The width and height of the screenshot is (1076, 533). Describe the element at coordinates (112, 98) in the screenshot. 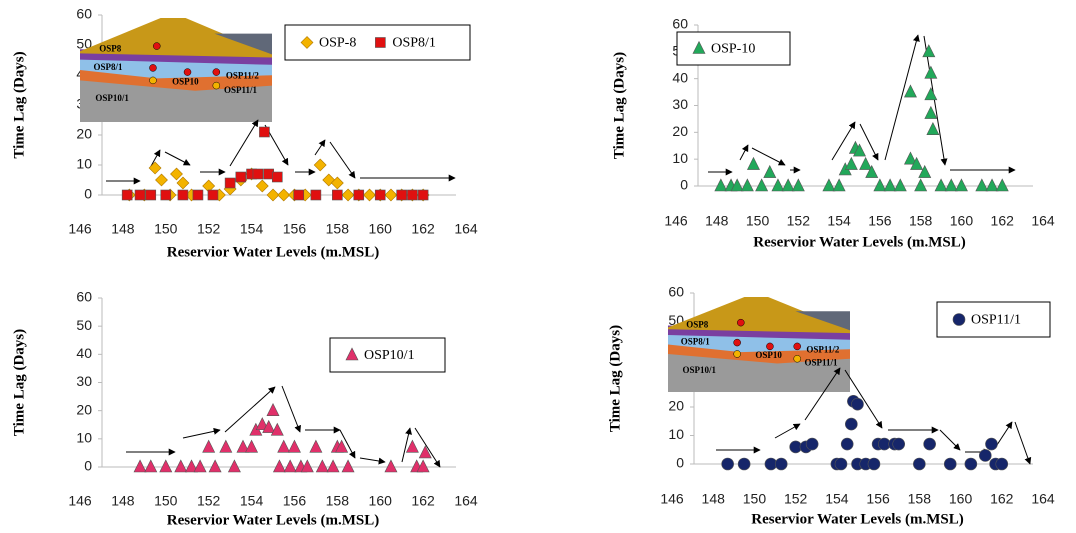

I see `inset-label: OSP10/1` at that location.